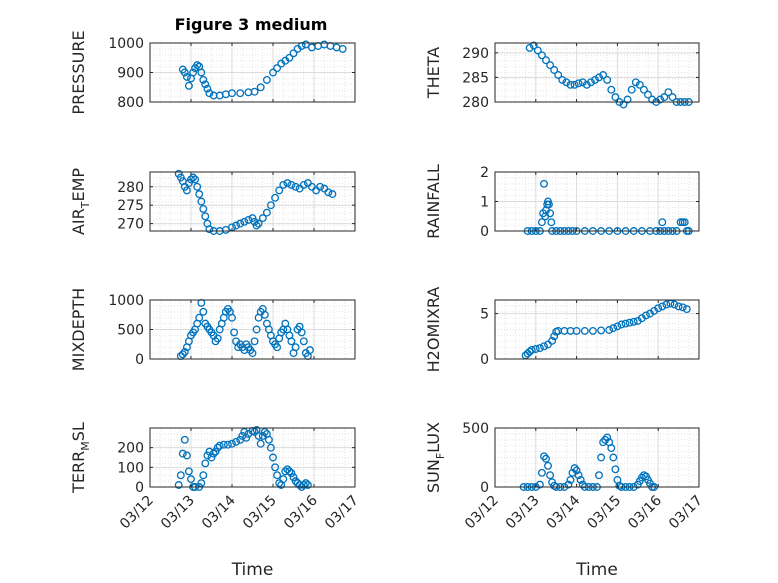  What do you see at coordinates (78, 221) in the screenshot?
I see `y-axis-label-main: AIR` at bounding box center [78, 221].